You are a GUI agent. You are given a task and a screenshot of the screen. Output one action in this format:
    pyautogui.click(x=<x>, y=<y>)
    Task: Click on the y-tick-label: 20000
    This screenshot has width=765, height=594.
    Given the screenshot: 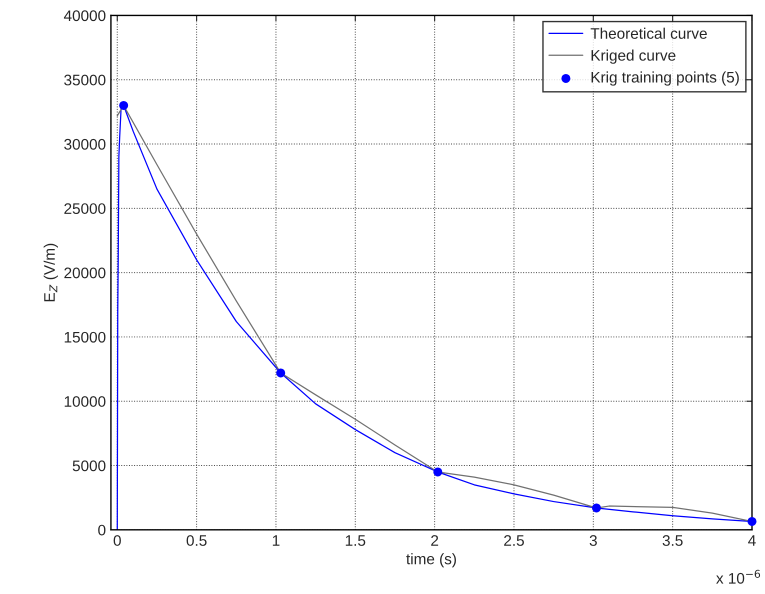 What is the action you would take?
    pyautogui.click(x=85, y=273)
    